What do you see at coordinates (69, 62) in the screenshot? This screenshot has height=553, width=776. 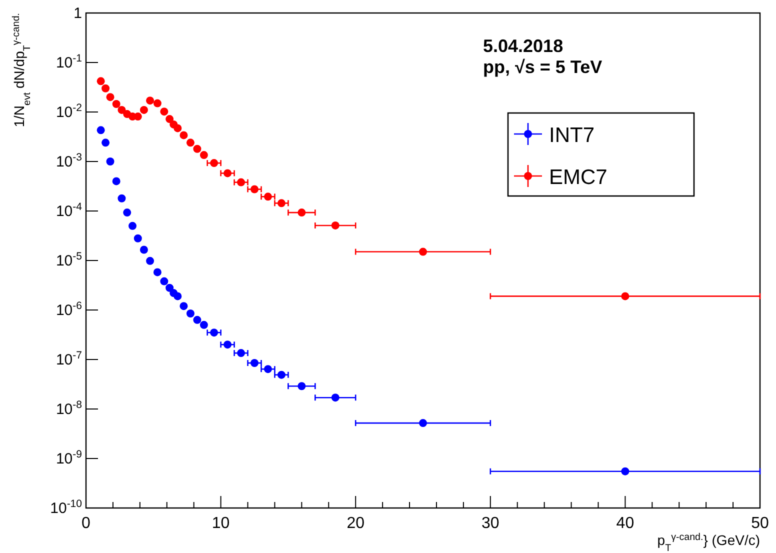 I see `y-tick-label: 10$^{-1}$` at bounding box center [69, 62].